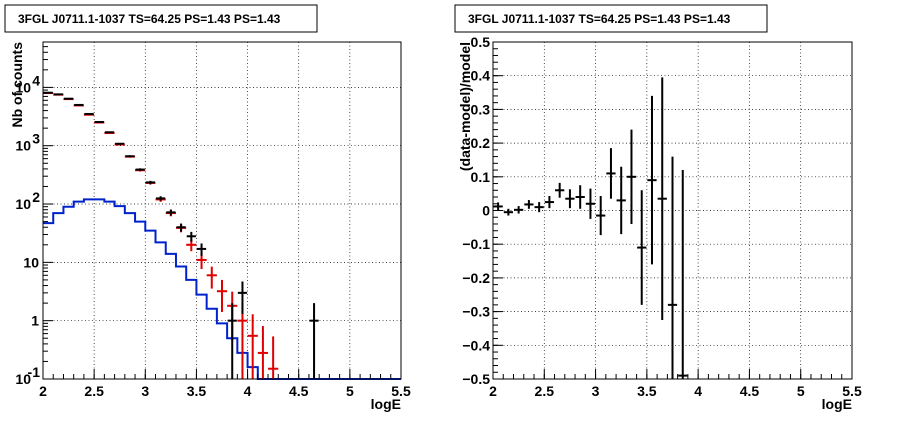  Describe the element at coordinates (476, 379) in the screenshot. I see `y-tick-label: −0.5` at that location.